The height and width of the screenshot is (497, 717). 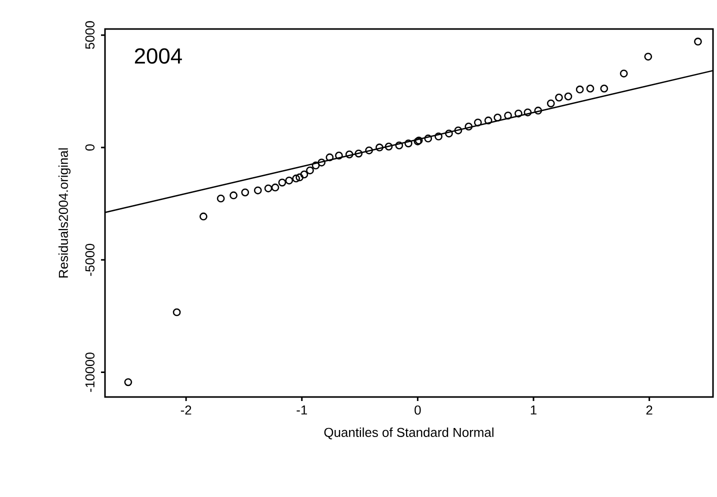 I want to click on y-tick-label: 5000, so click(x=90, y=35).